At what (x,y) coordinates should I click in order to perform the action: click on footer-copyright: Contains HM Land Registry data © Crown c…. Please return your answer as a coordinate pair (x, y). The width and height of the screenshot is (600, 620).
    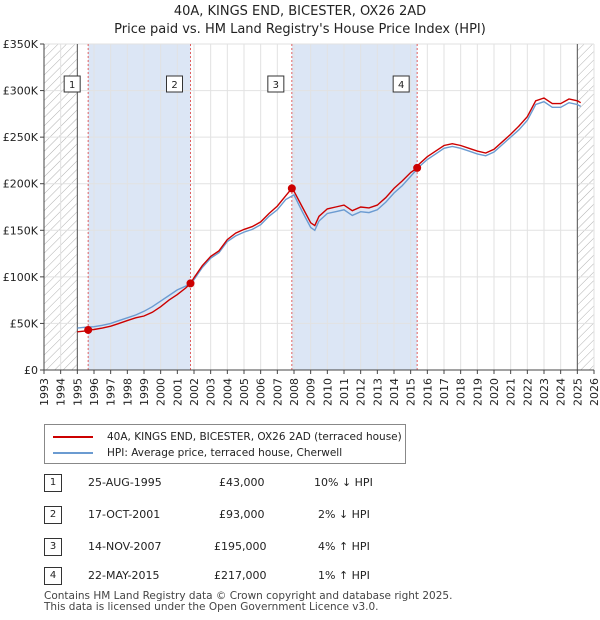
    Looking at the image, I should click on (248, 596).